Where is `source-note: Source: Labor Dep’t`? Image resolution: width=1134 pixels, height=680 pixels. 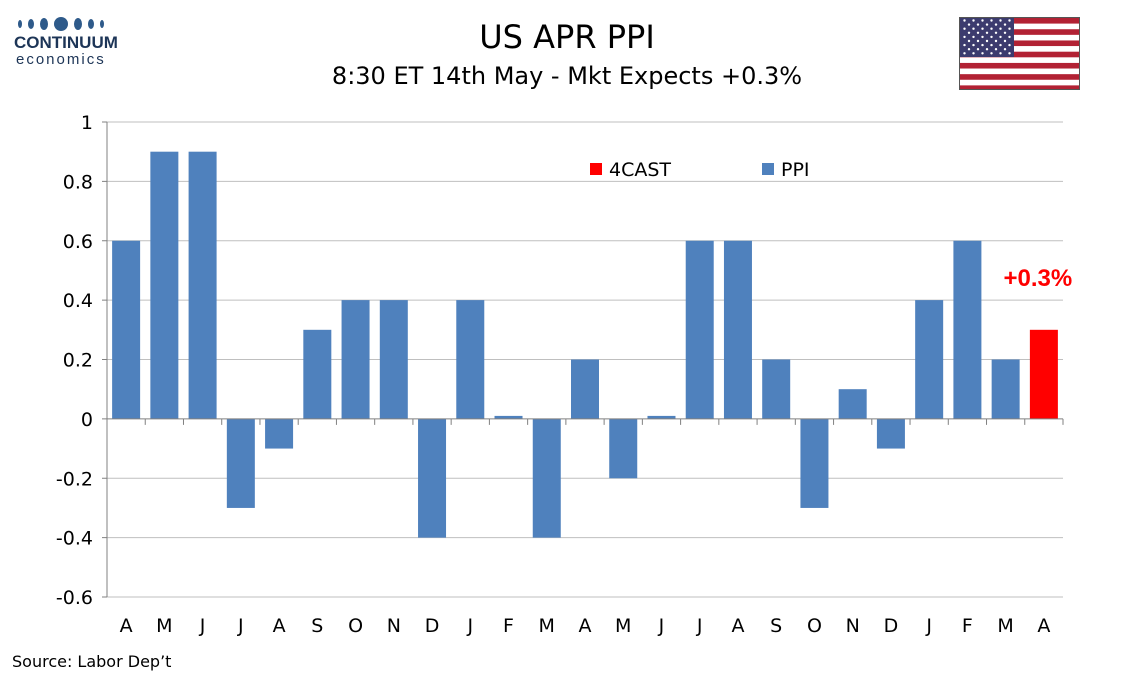 source-note: Source: Labor Dep’t is located at coordinates (92, 661).